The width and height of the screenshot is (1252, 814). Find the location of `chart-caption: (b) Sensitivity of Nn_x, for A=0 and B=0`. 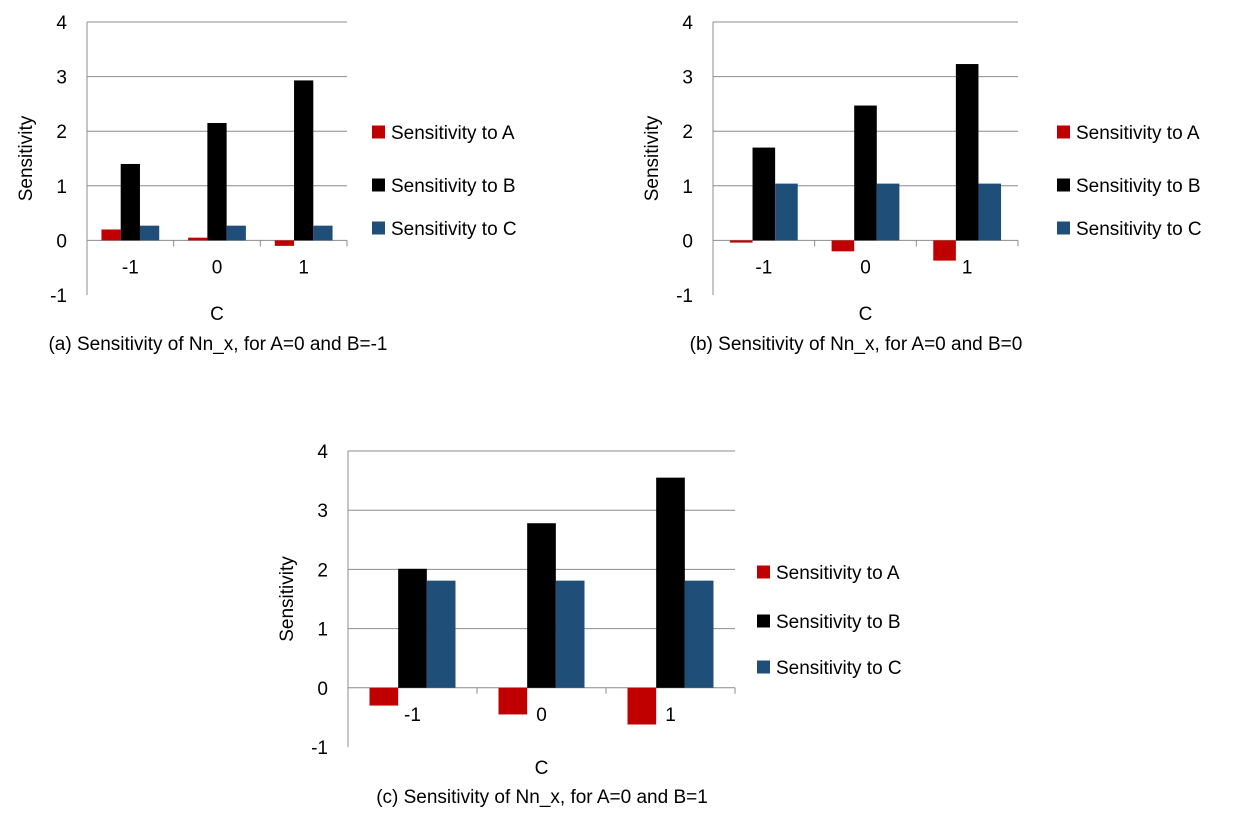

chart-caption: (b) Sensitivity of Nn_x, for A=0 and B=0 is located at coordinates (856, 344).